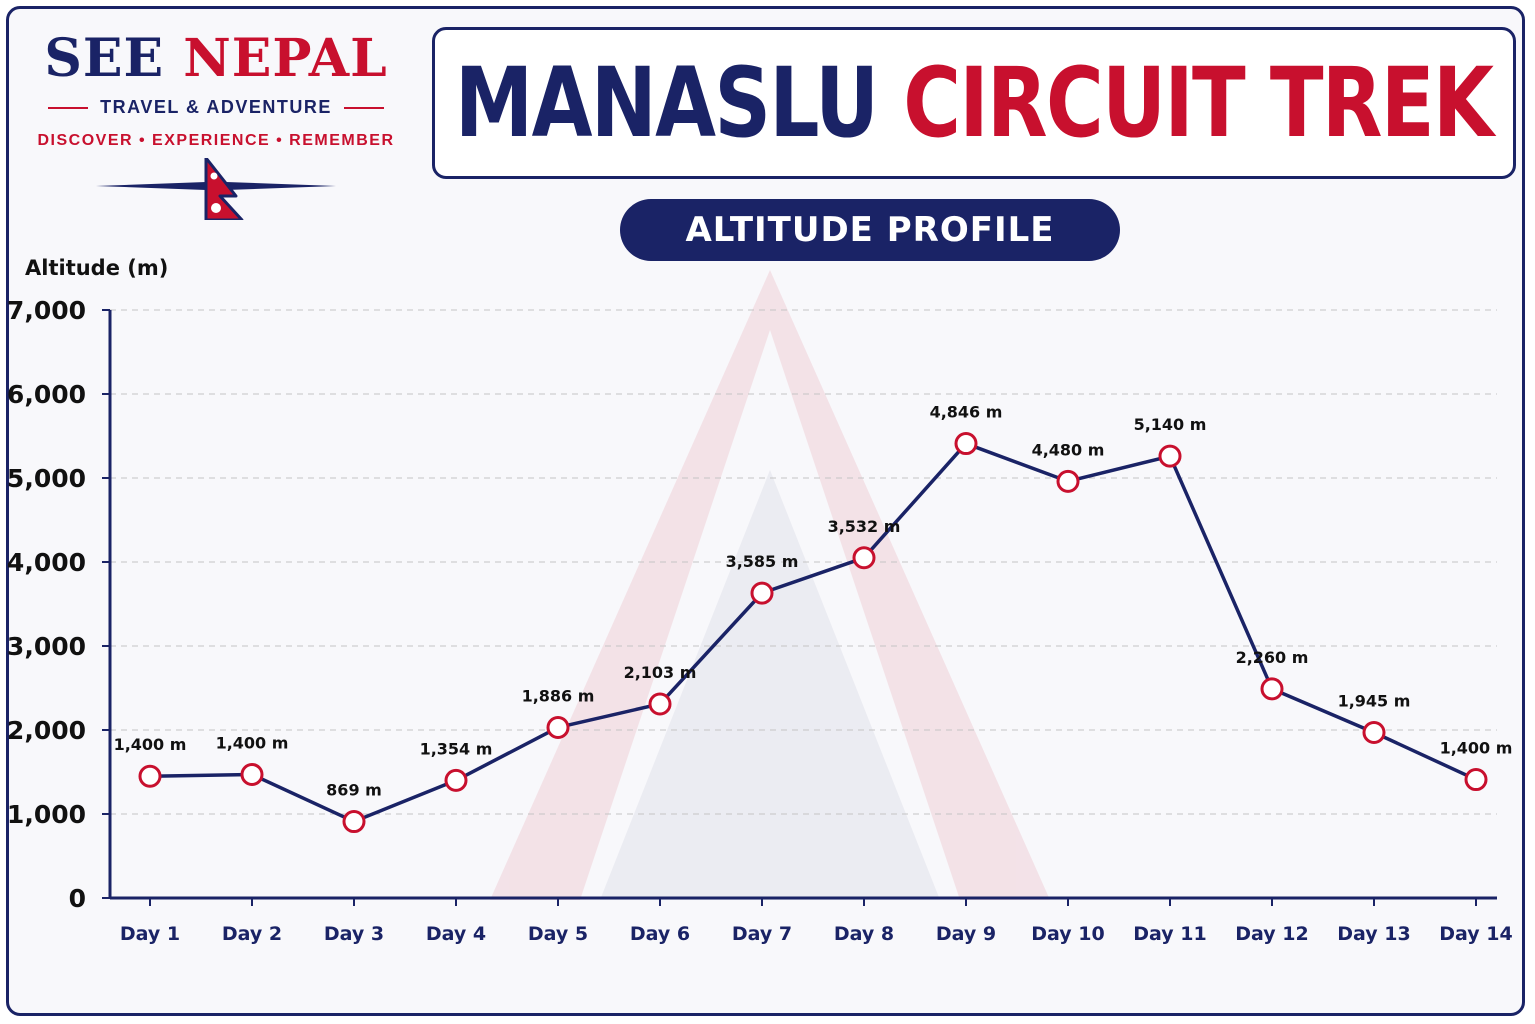 The width and height of the screenshot is (1535, 1024). I want to click on x-tick-label: Day 8, so click(864, 934).